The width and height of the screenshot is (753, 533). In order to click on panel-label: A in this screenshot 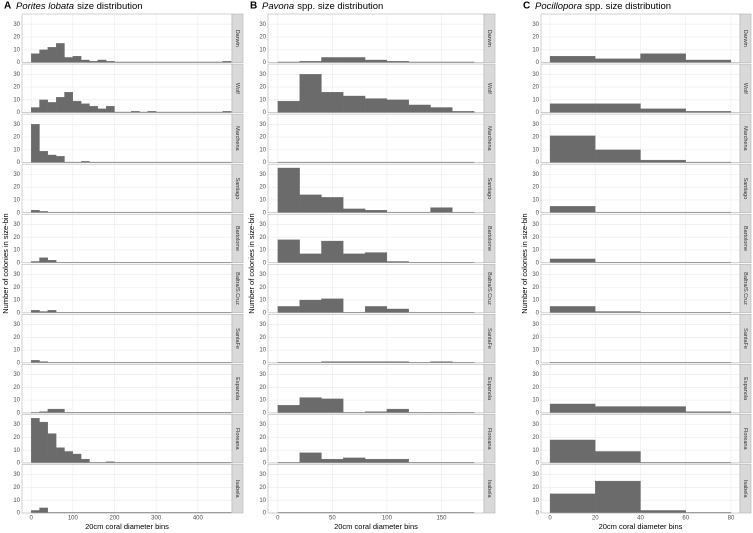, I will do `click(7, 6)`.